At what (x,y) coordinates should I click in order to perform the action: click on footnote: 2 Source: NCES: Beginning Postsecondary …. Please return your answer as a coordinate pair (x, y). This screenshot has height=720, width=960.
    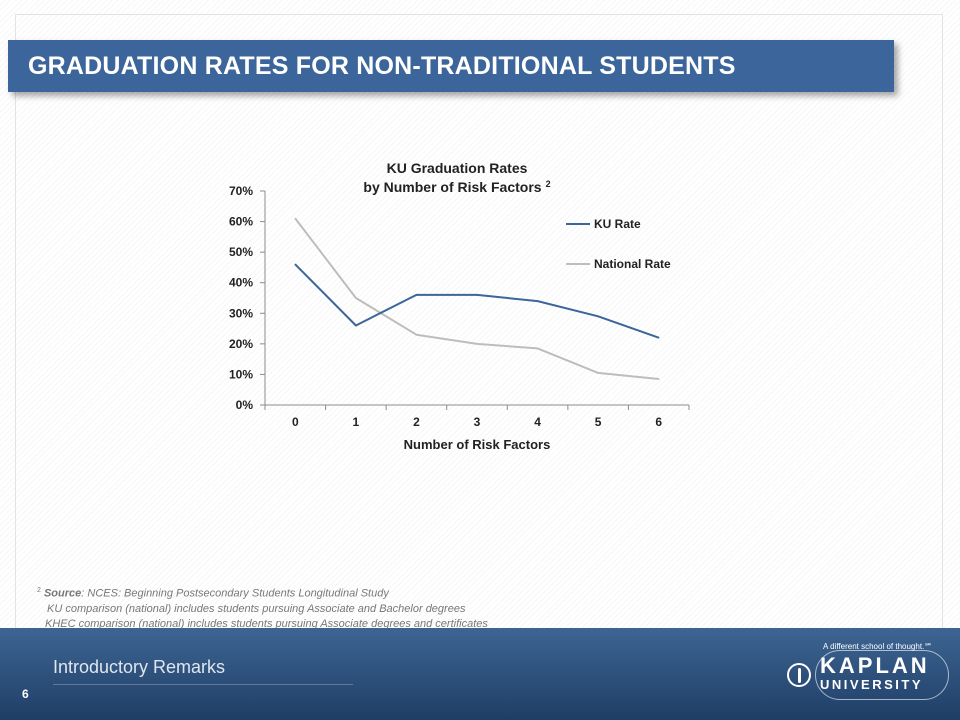
    Looking at the image, I should click on (262, 607).